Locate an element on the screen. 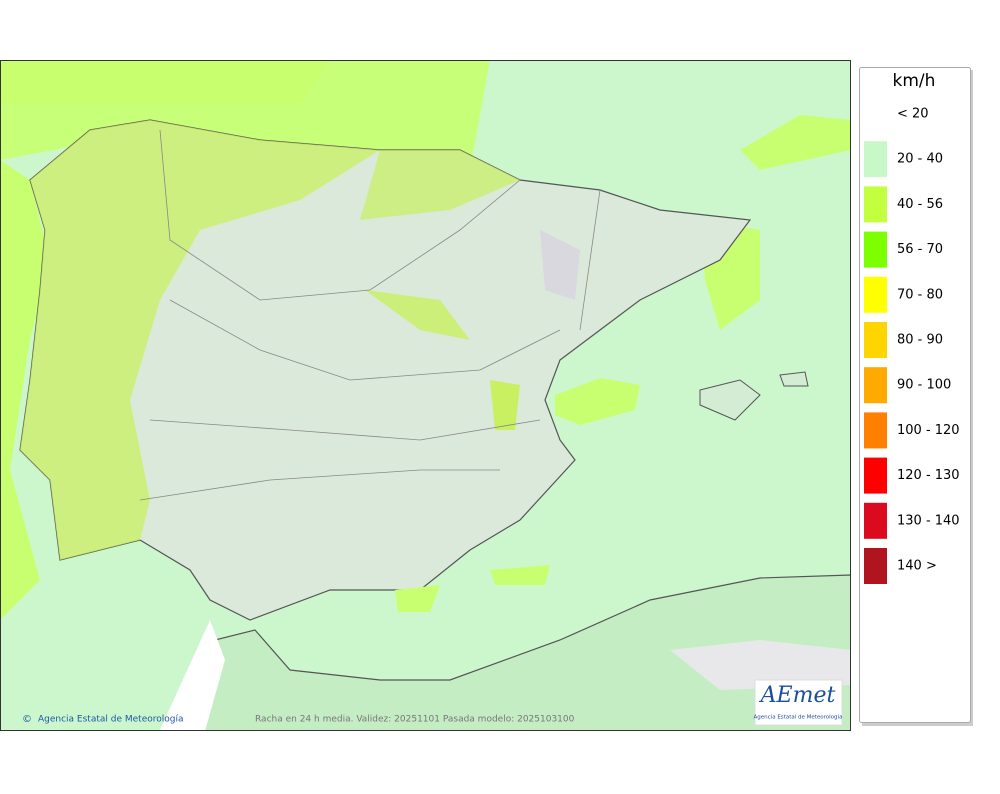  legend-label: 90 - 100 is located at coordinates (924, 385).